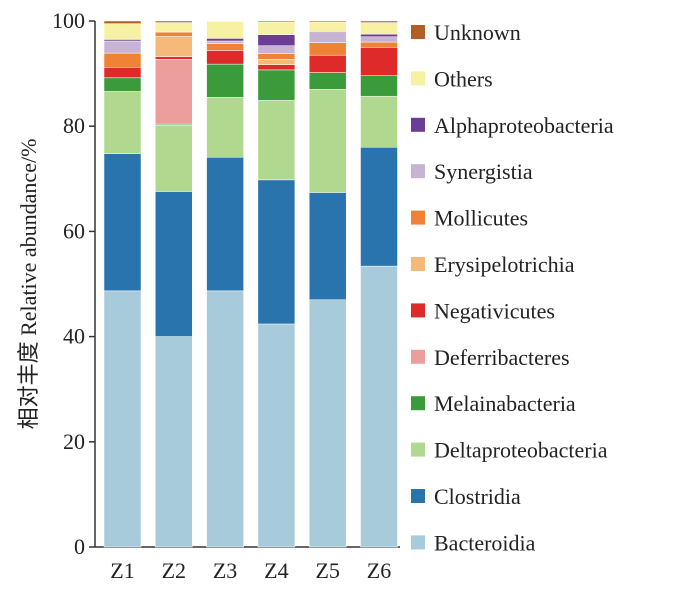 The image size is (700, 610). I want to click on bar-segment-z6-unknown, so click(379, 21).